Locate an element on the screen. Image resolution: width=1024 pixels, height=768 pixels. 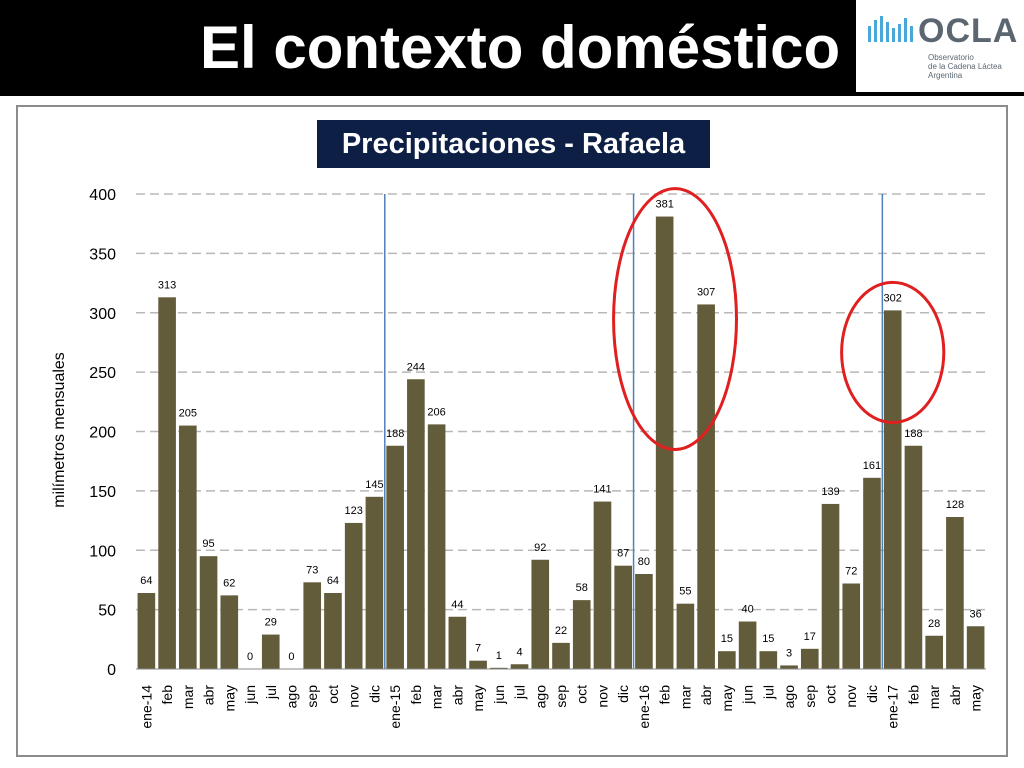
data-label: 128 is located at coordinates (955, 505).